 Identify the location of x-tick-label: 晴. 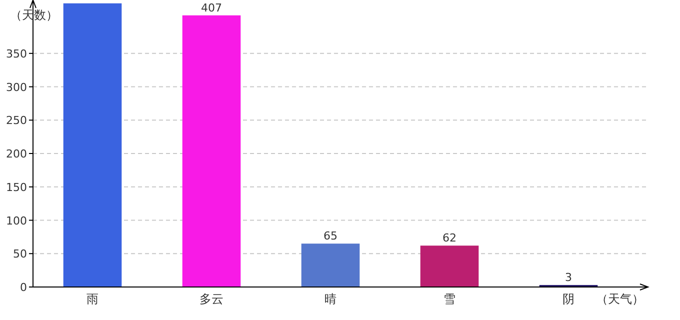
(330, 299).